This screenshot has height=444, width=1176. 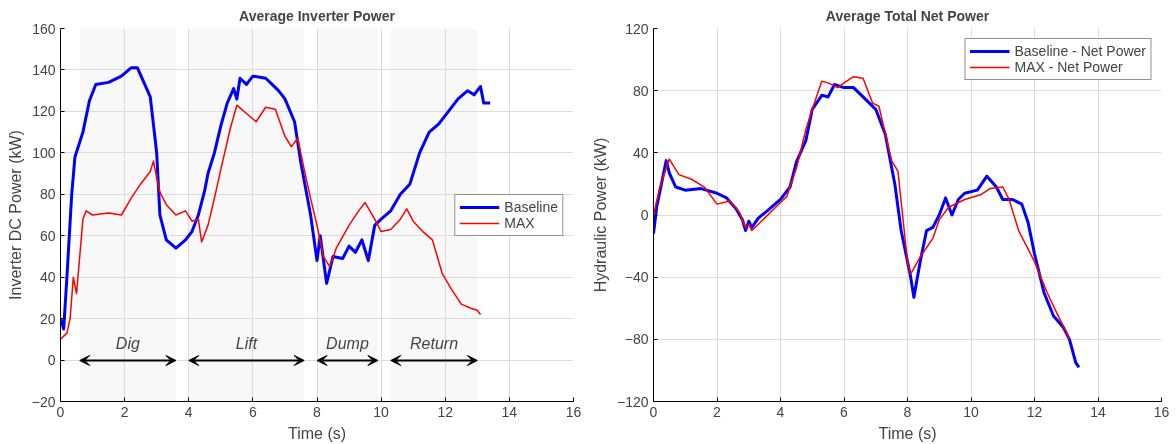 I want to click on legend-label: Baseline - Net Power, so click(x=1080, y=51).